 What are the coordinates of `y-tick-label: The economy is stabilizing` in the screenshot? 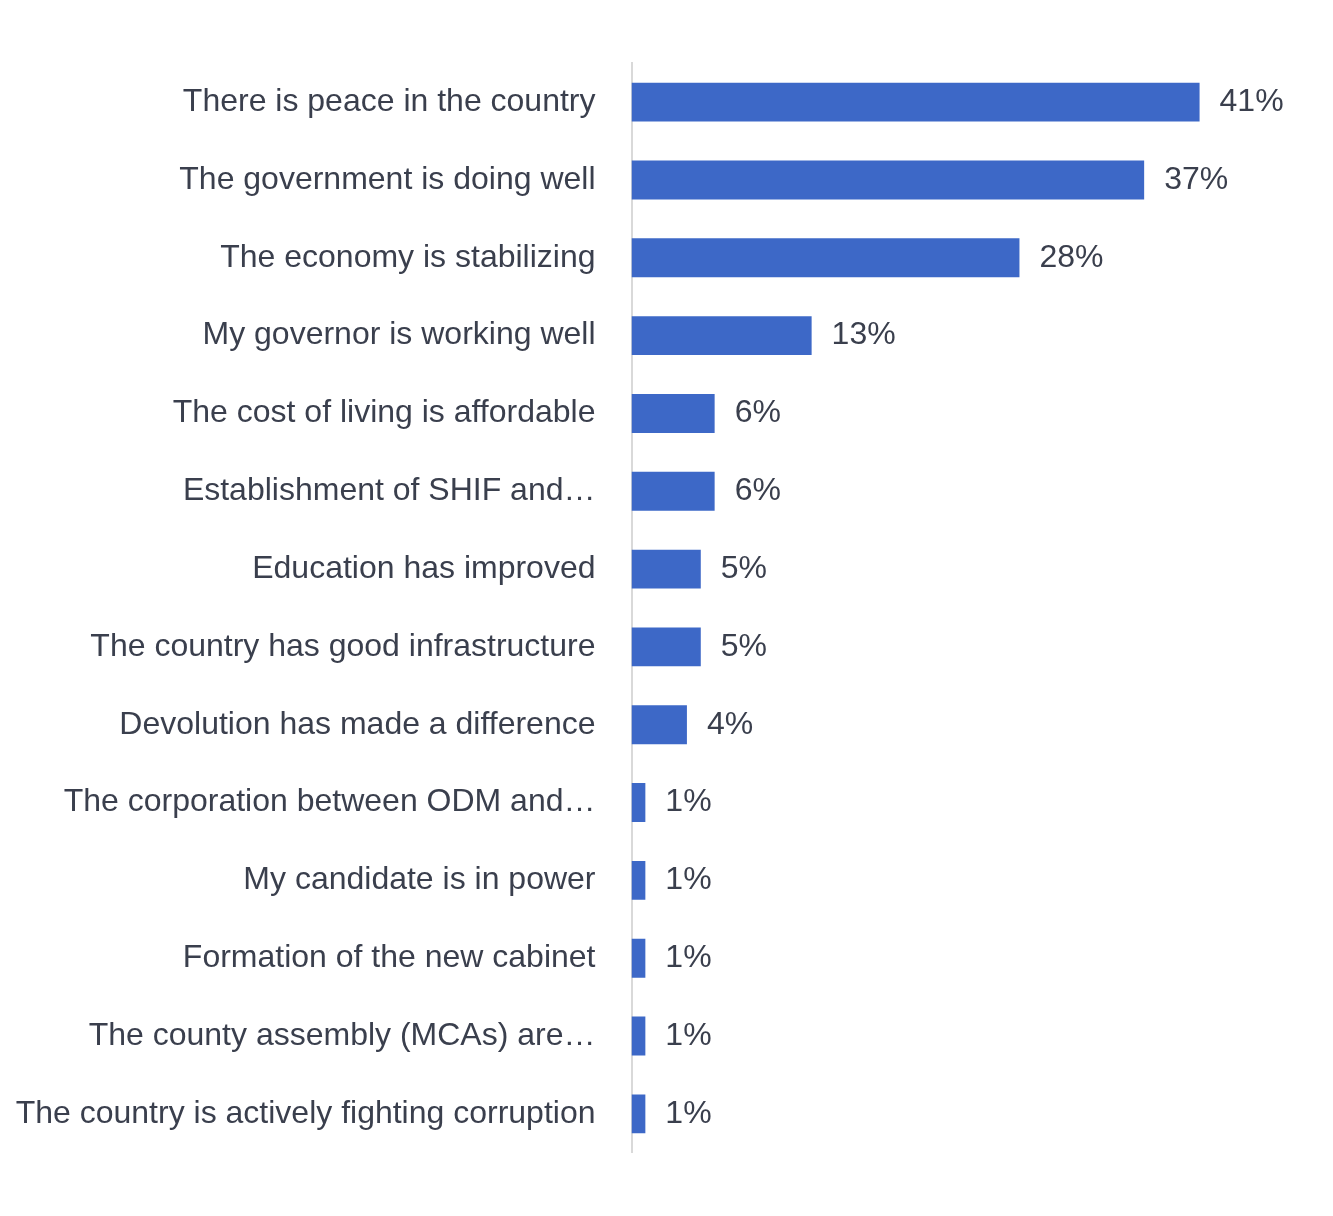 It's located at (408, 255).